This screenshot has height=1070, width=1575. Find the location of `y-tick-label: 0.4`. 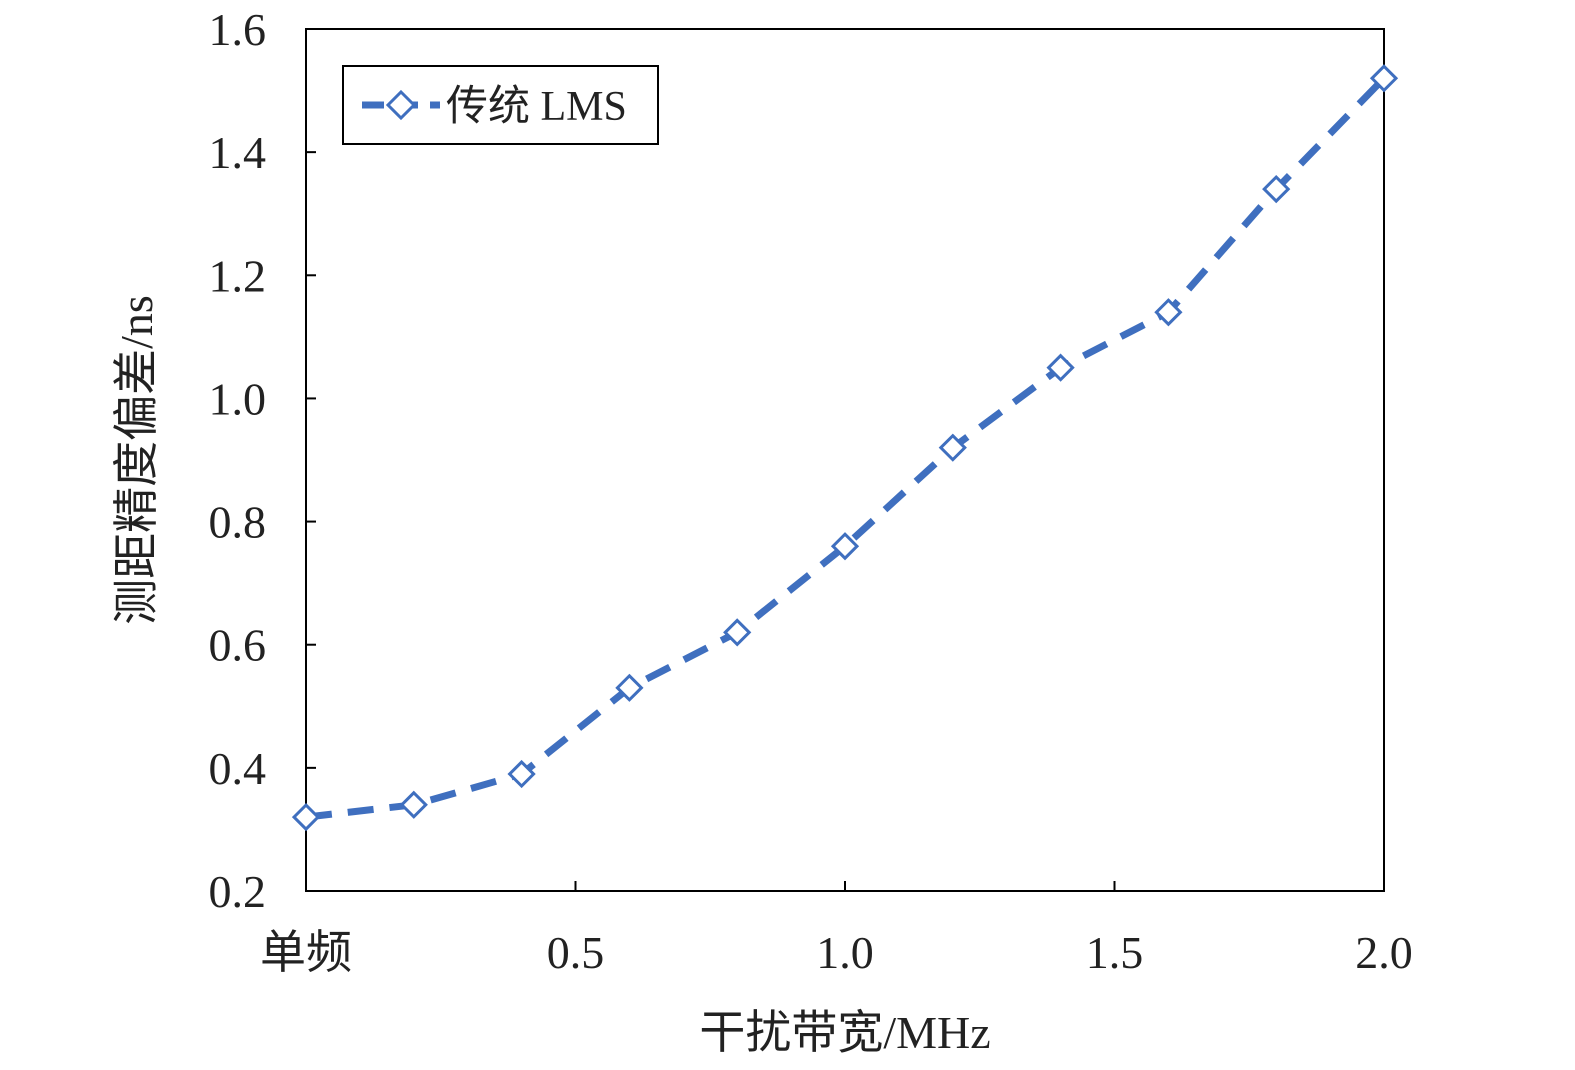

y-tick-label: 0.4 is located at coordinates (238, 768).